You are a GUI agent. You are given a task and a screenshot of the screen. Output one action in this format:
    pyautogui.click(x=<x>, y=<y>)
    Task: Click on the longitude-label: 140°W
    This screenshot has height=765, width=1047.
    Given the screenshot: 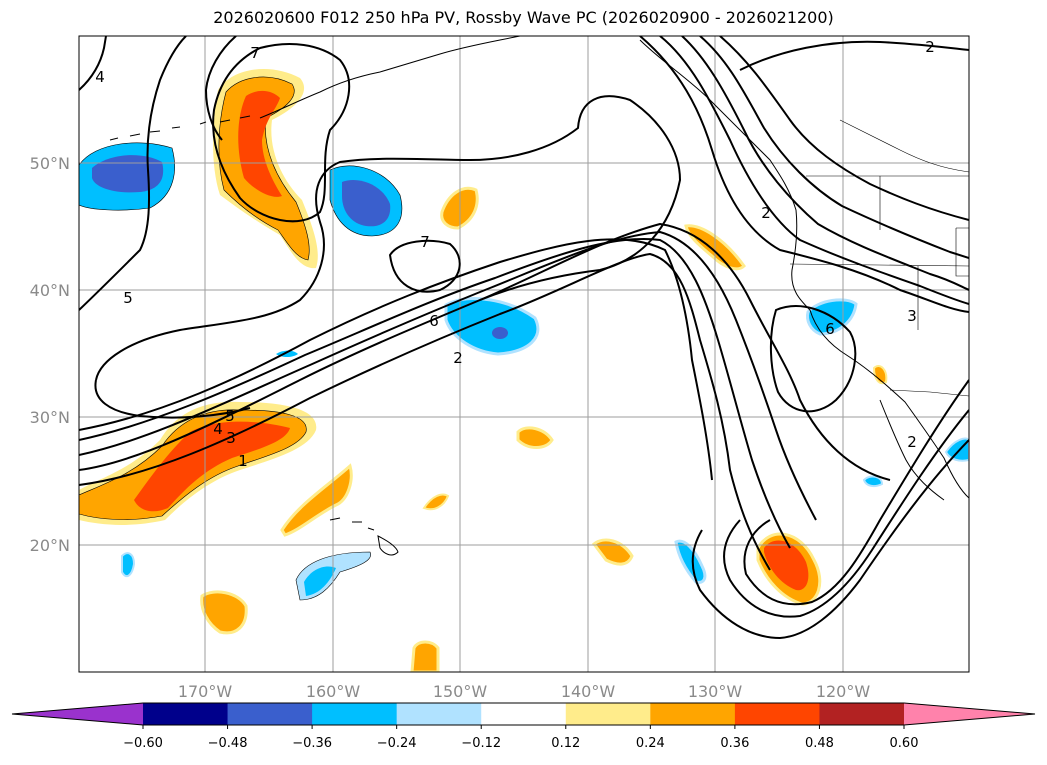 What is the action you would take?
    pyautogui.click(x=588, y=691)
    